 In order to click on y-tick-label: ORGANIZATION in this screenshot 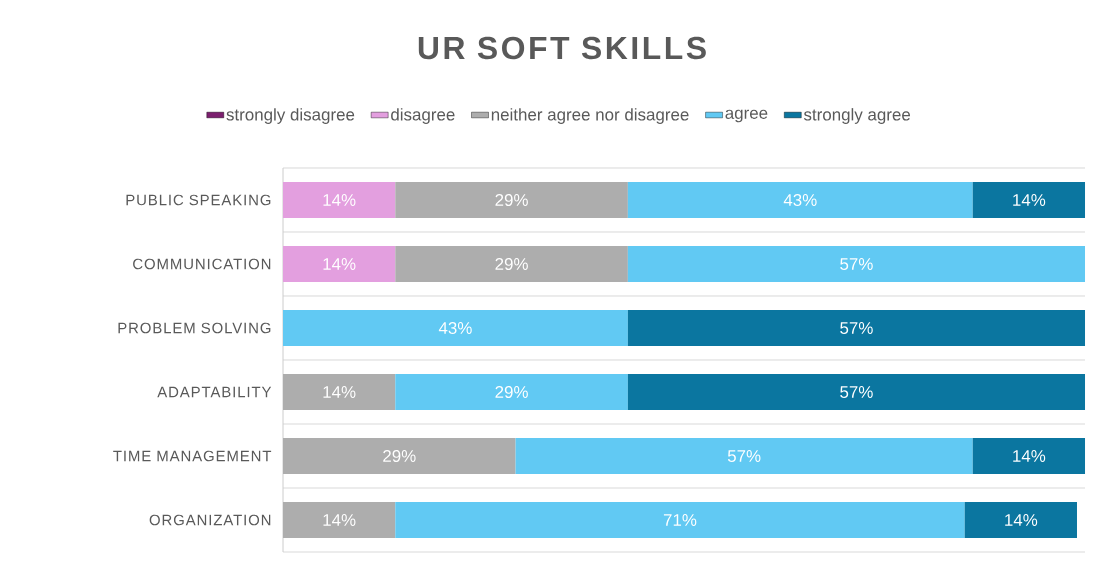, I will do `click(210, 520)`.